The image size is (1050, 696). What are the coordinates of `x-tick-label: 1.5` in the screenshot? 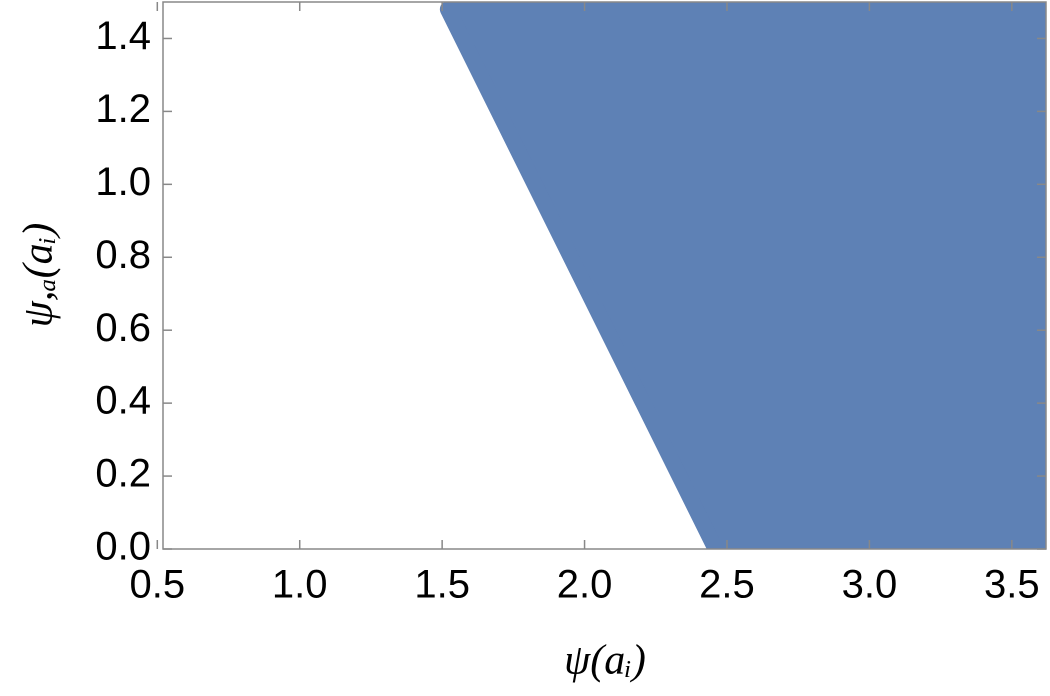 It's located at (442, 585).